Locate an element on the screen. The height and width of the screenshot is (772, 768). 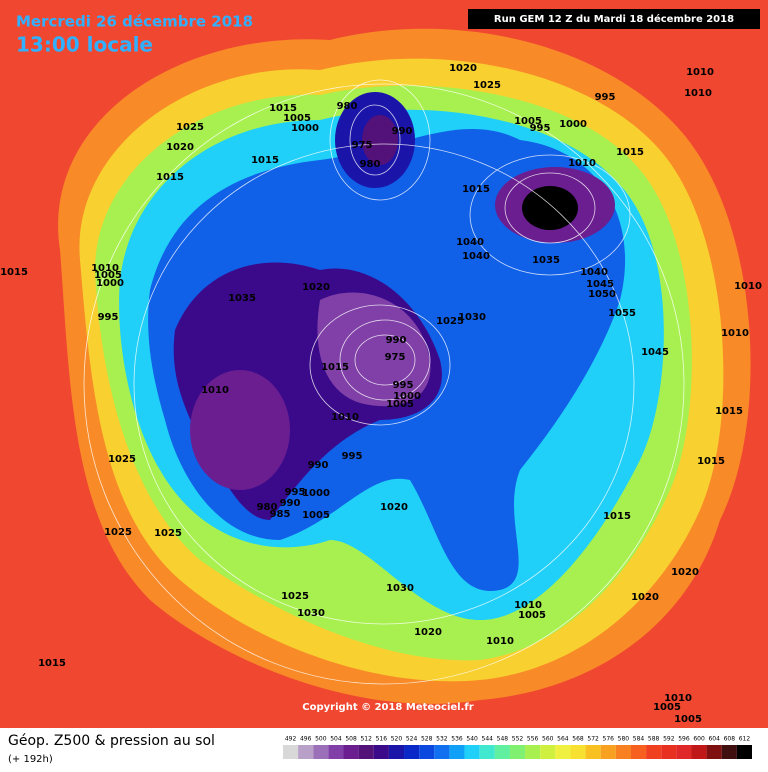
colorbar-label: 548 is located at coordinates (503, 739).